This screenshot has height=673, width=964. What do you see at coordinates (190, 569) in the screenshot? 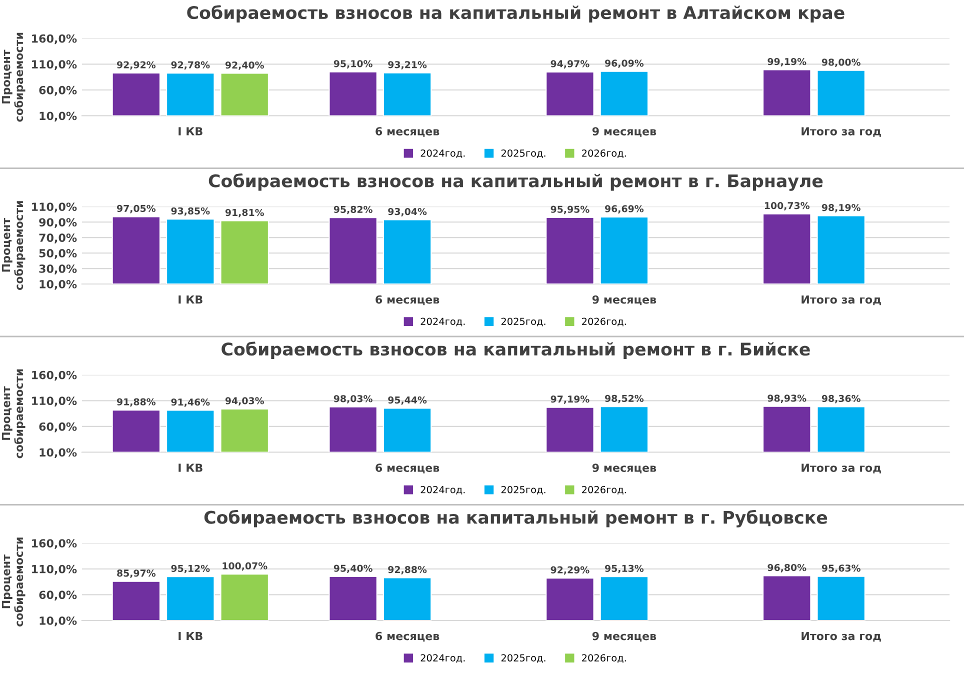
I see `data-label: 95,12%` at bounding box center [190, 569].